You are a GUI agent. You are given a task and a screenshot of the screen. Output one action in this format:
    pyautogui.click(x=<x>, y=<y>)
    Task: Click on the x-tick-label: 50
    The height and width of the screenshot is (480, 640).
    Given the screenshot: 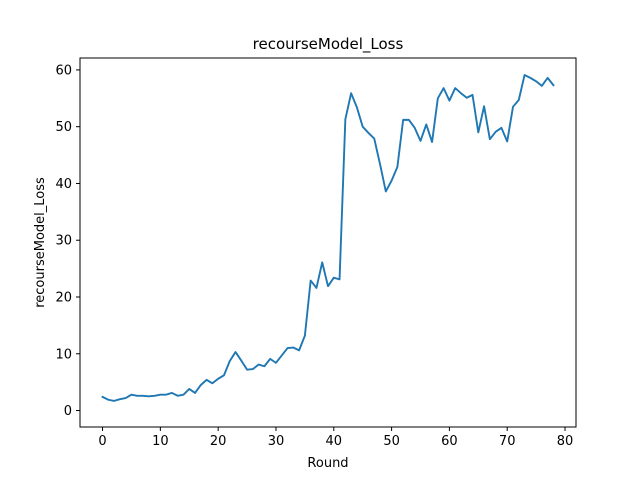 What is the action you would take?
    pyautogui.click(x=391, y=441)
    